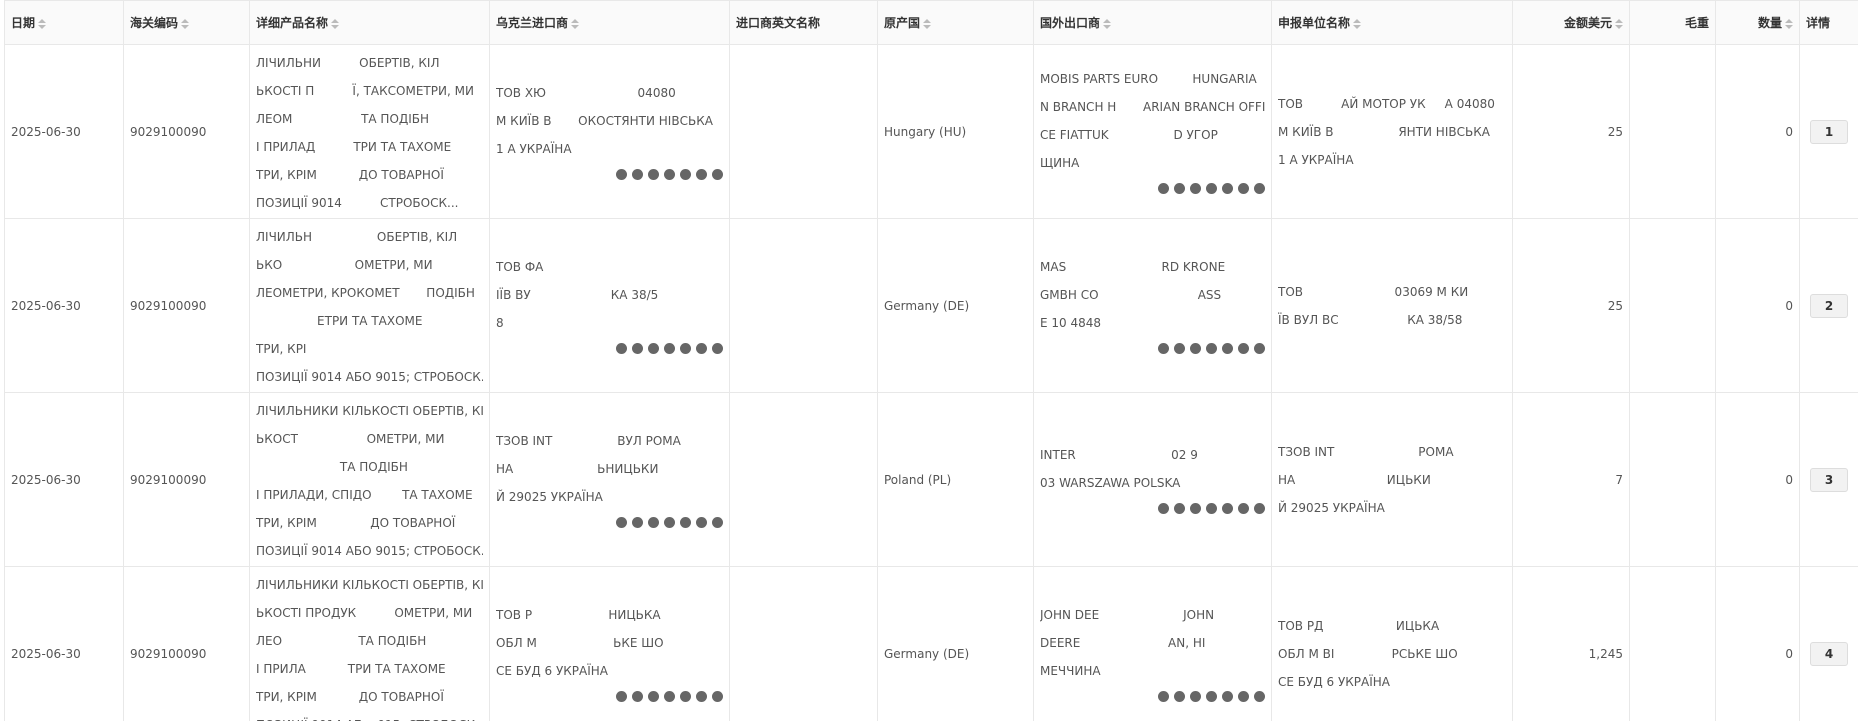  Describe the element at coordinates (1152, 696) in the screenshot. I see `action-icons` at that location.